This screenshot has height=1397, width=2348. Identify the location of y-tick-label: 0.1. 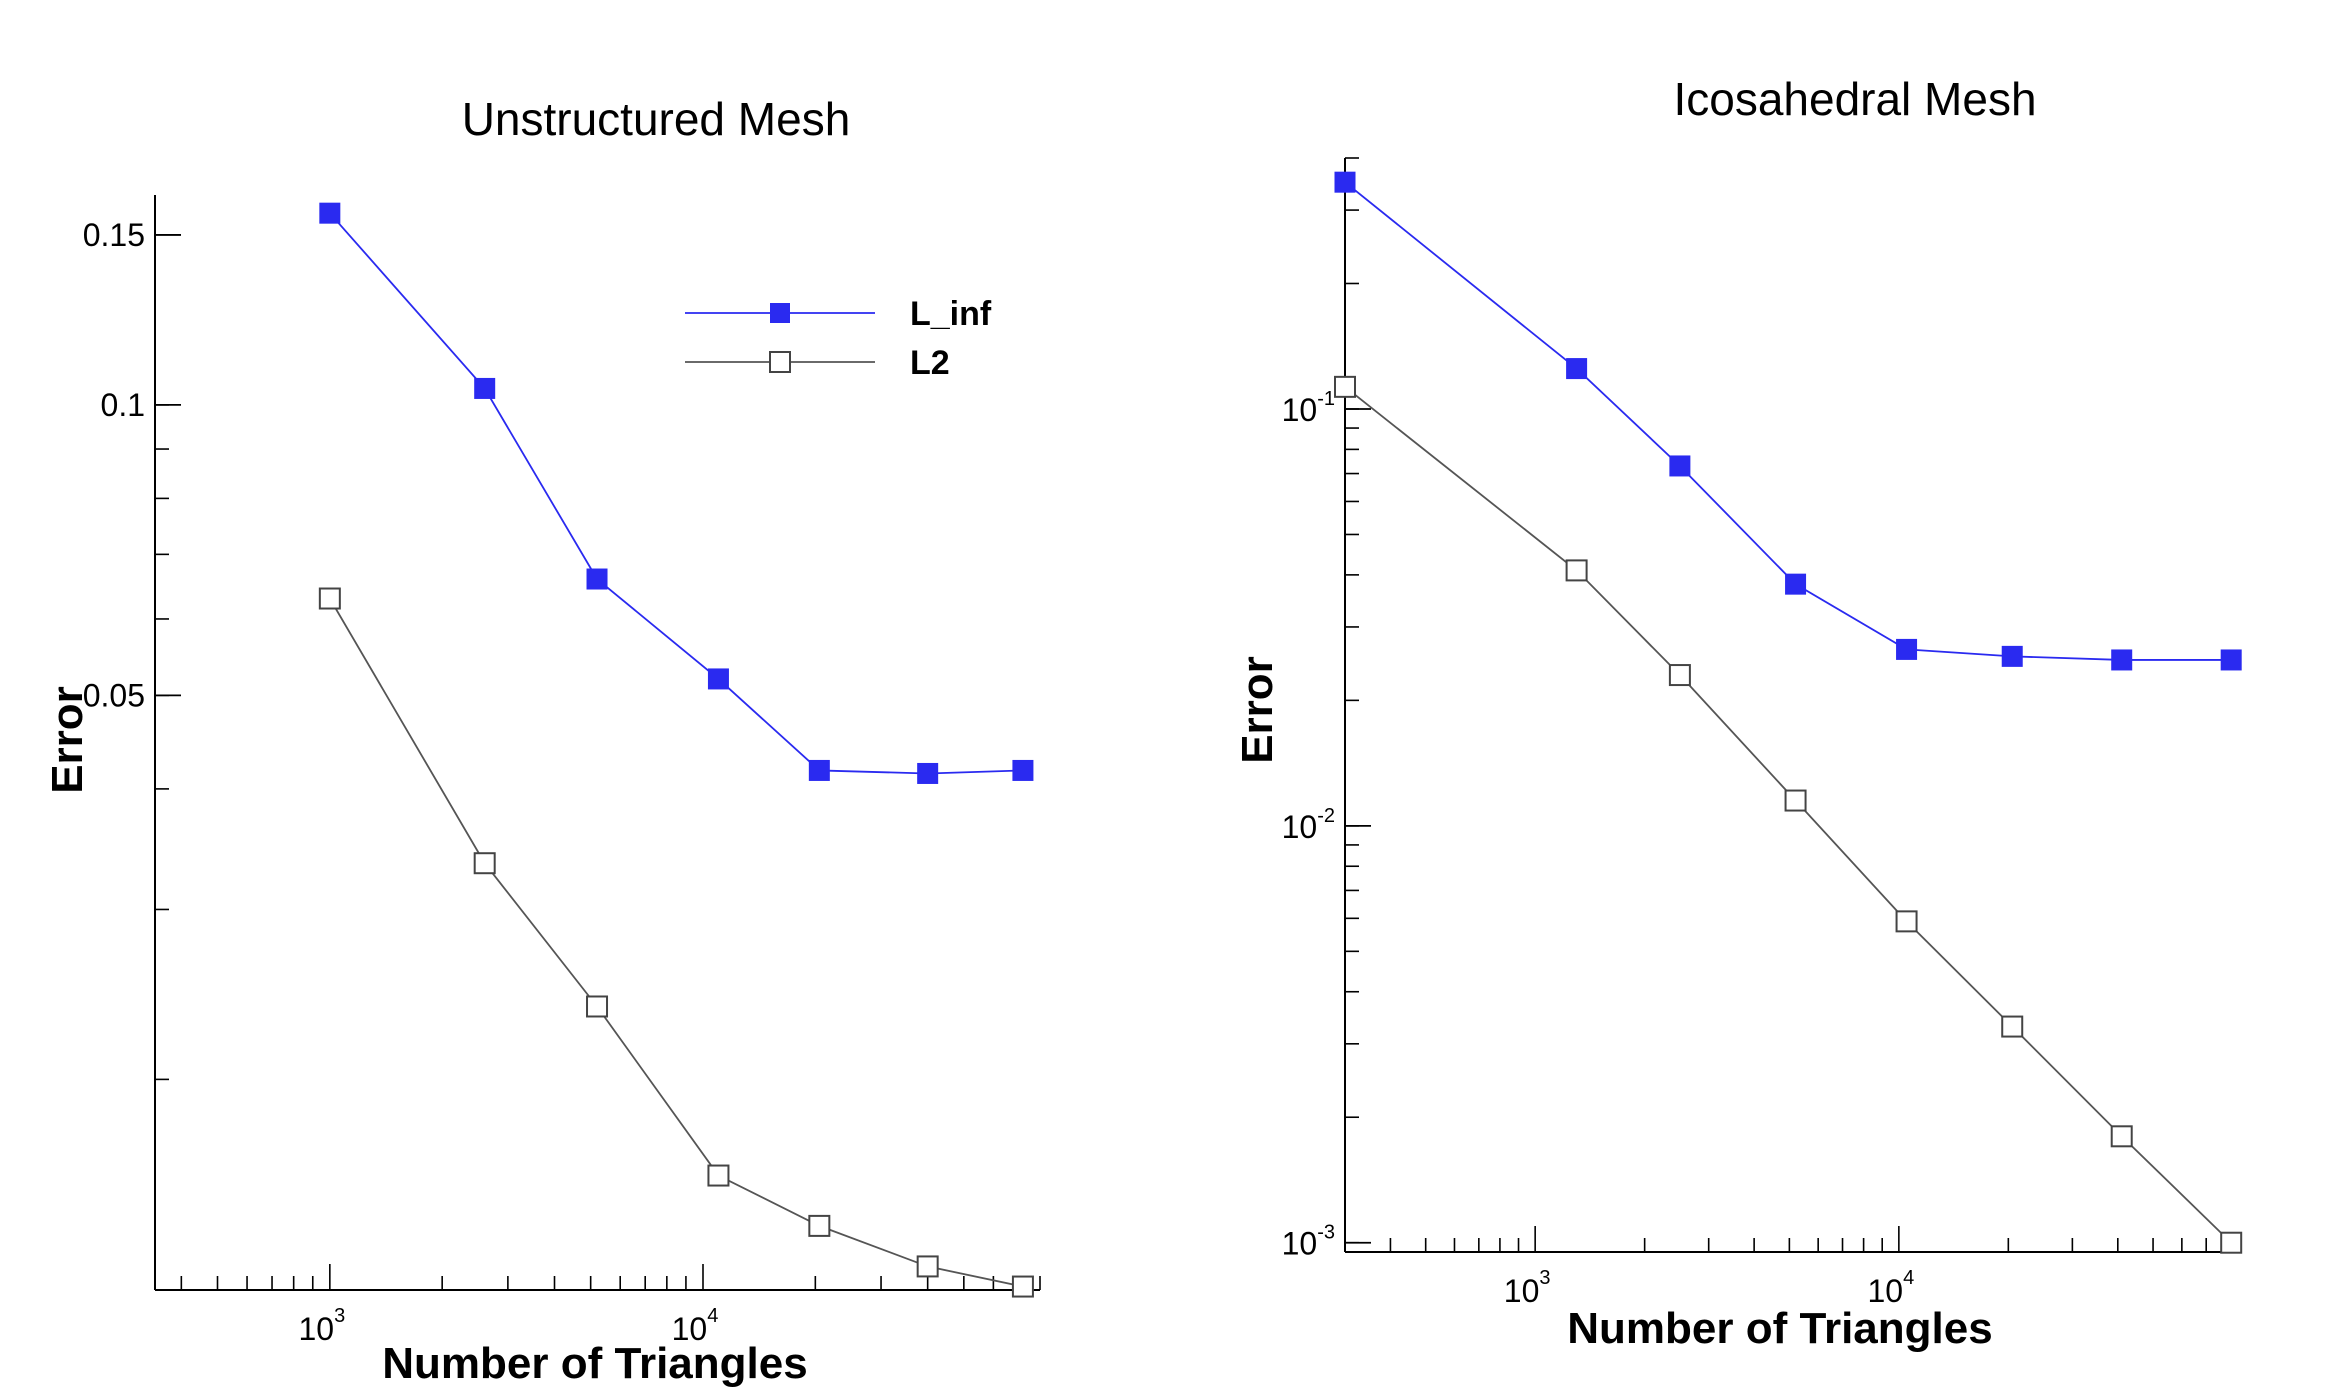
(123, 405).